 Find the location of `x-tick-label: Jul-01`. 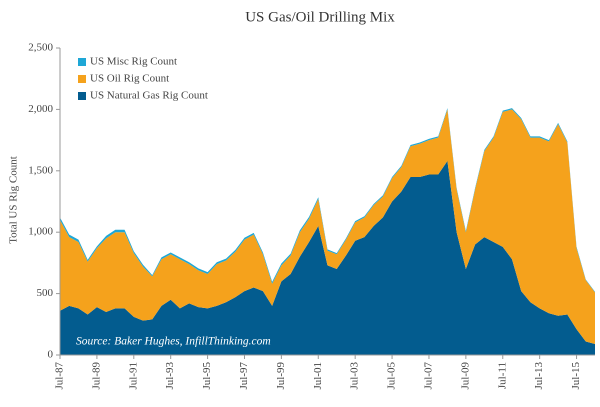

x-tick-label: Jul-01 is located at coordinates (318, 376).